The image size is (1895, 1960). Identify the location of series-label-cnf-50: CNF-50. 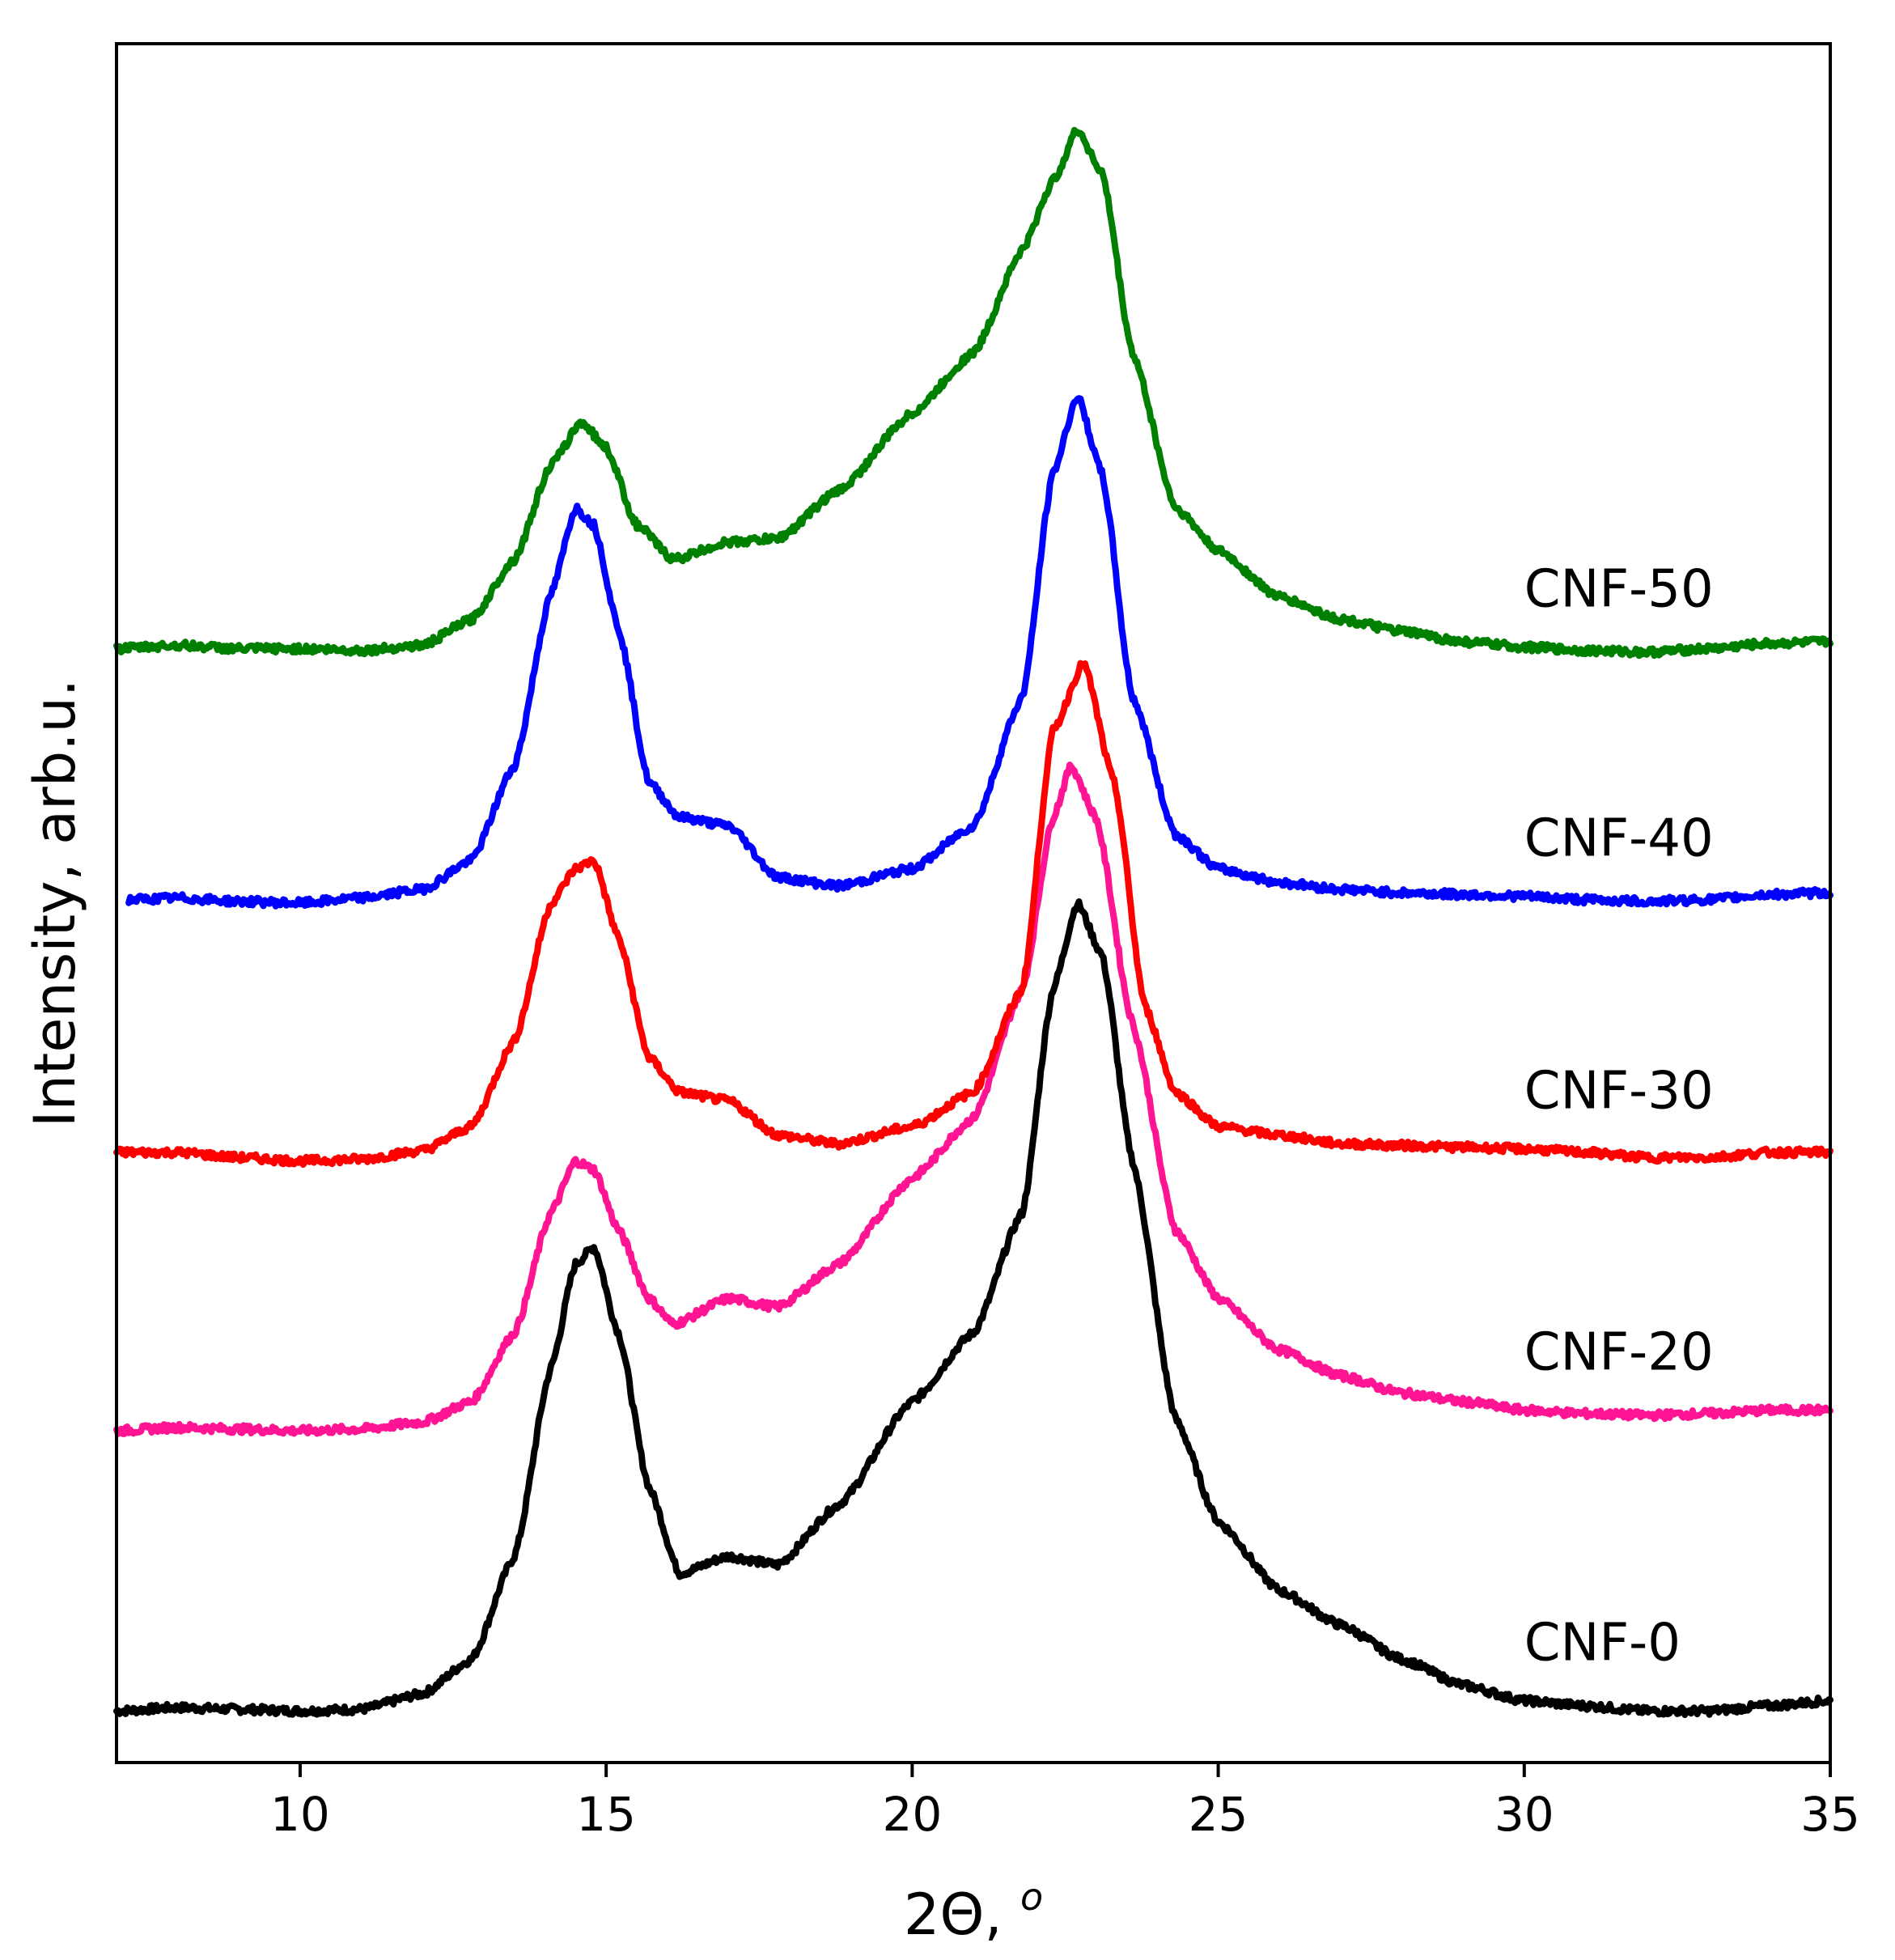
(1619, 590).